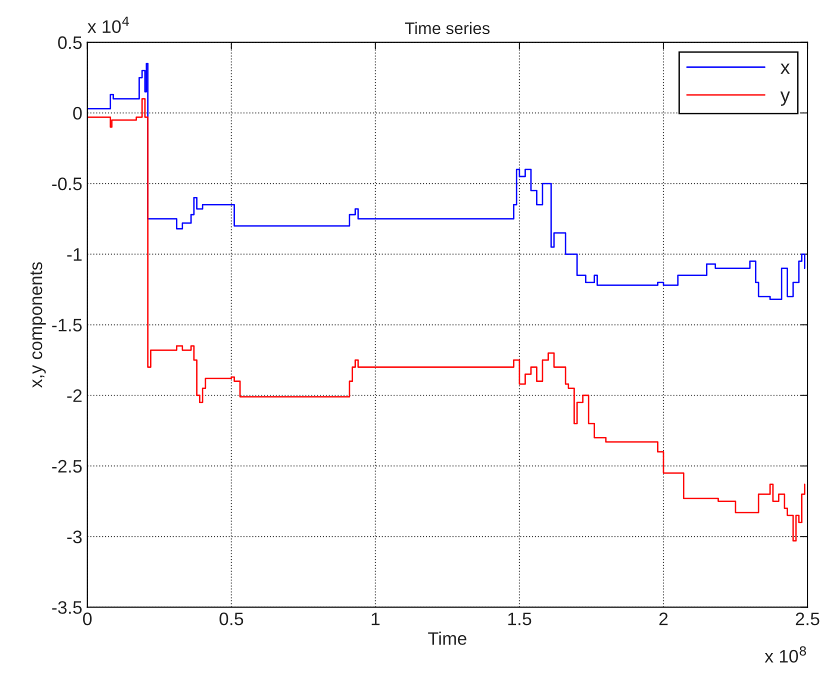 The height and width of the screenshot is (683, 824). Describe the element at coordinates (785, 654) in the screenshot. I see `text: x 10$^{8}$` at that location.